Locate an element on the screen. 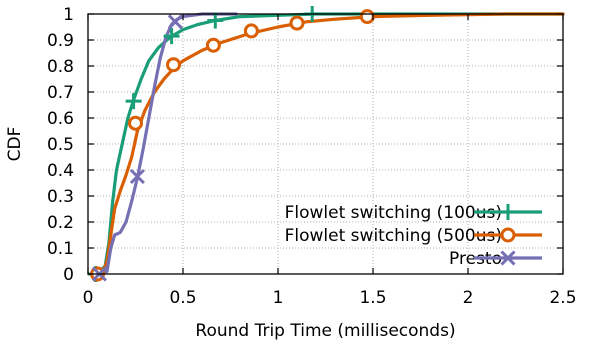 This screenshot has width=593, height=348. y-tick-label: 0.5 is located at coordinates (60, 145).